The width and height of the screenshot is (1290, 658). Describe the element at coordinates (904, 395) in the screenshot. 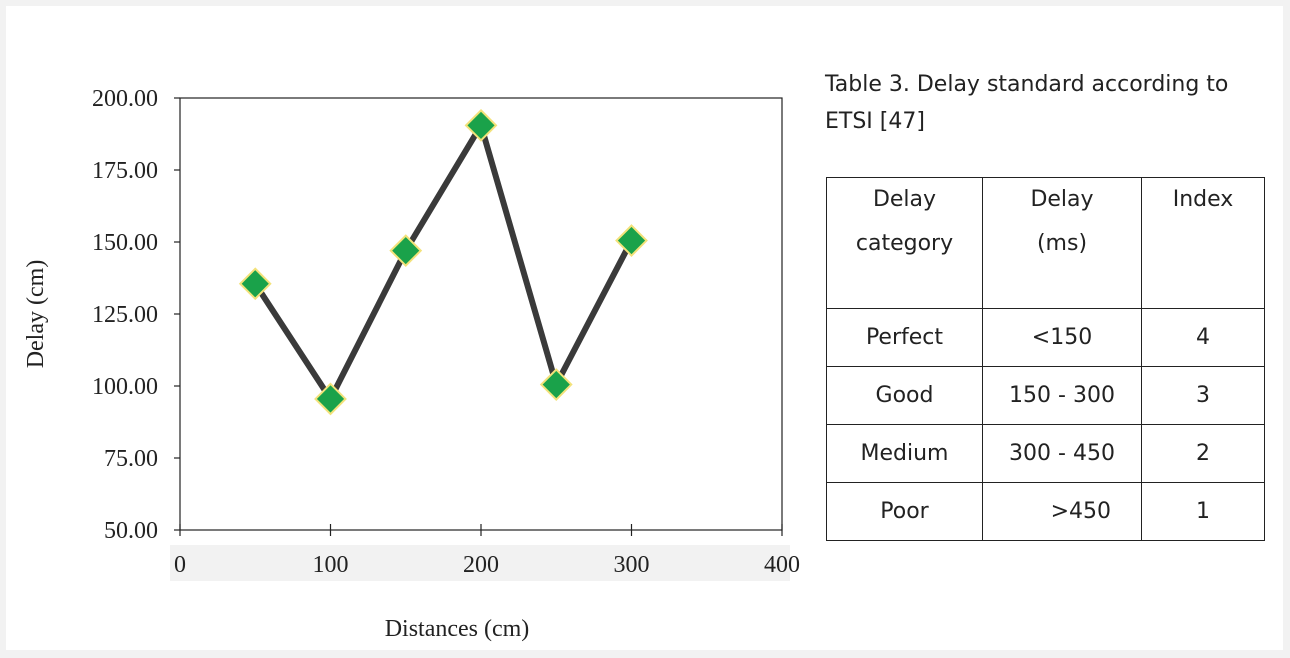

I see `table-cell: Good` at that location.